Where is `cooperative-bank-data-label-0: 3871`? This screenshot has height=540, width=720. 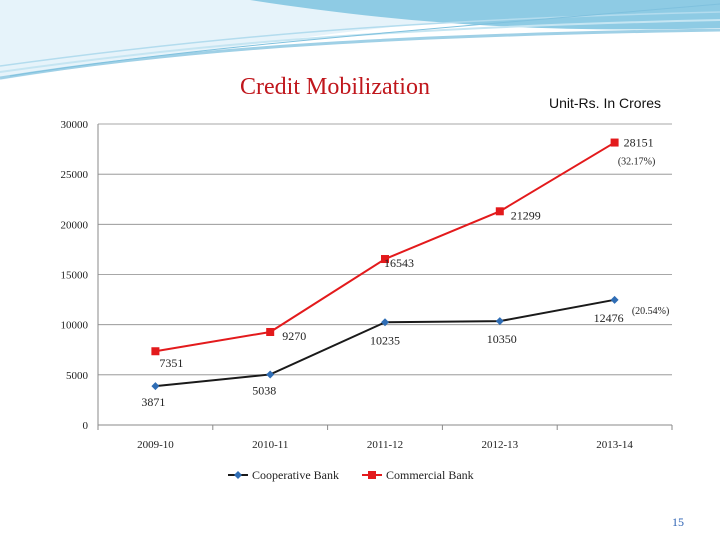 cooperative-bank-data-label-0: 3871 is located at coordinates (153, 402).